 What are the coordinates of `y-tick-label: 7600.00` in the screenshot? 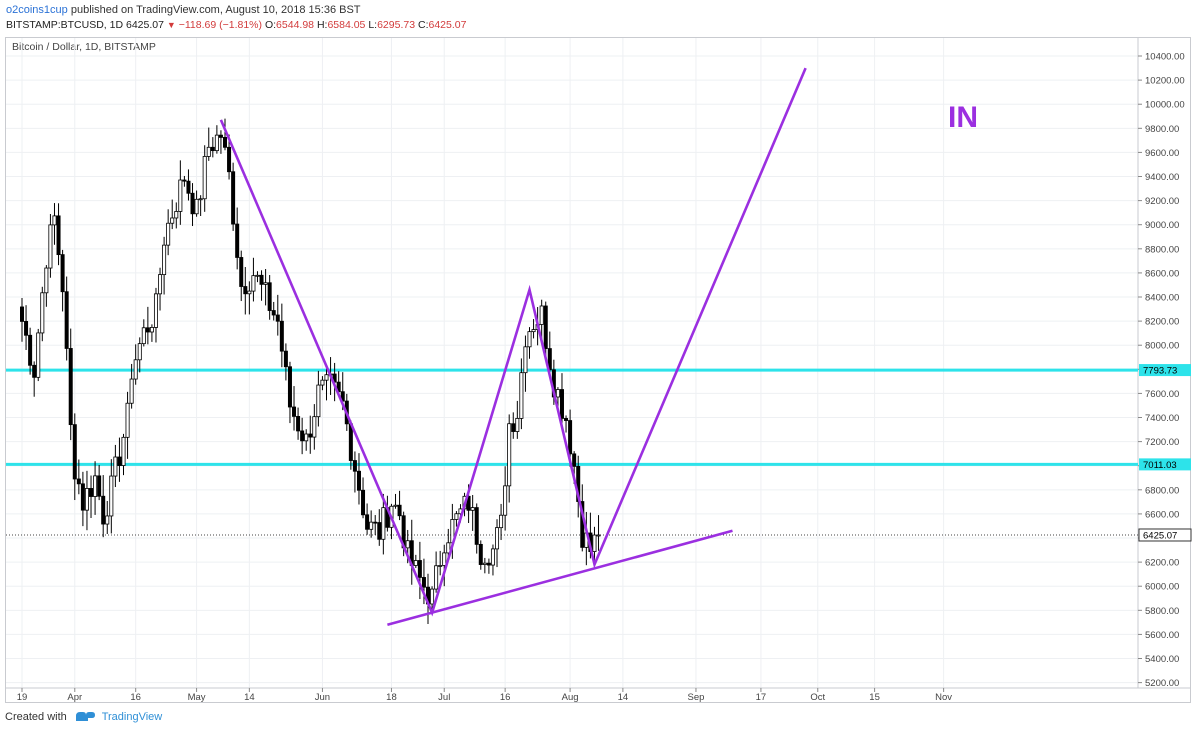 It's located at (1162, 394).